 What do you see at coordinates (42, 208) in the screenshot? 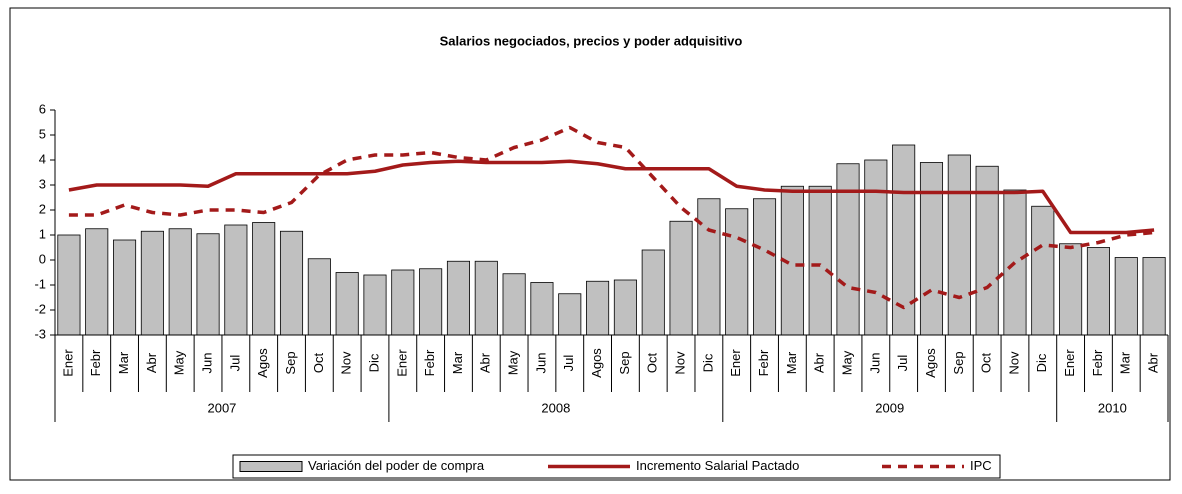
I see `y-tick-label: 2` at bounding box center [42, 208].